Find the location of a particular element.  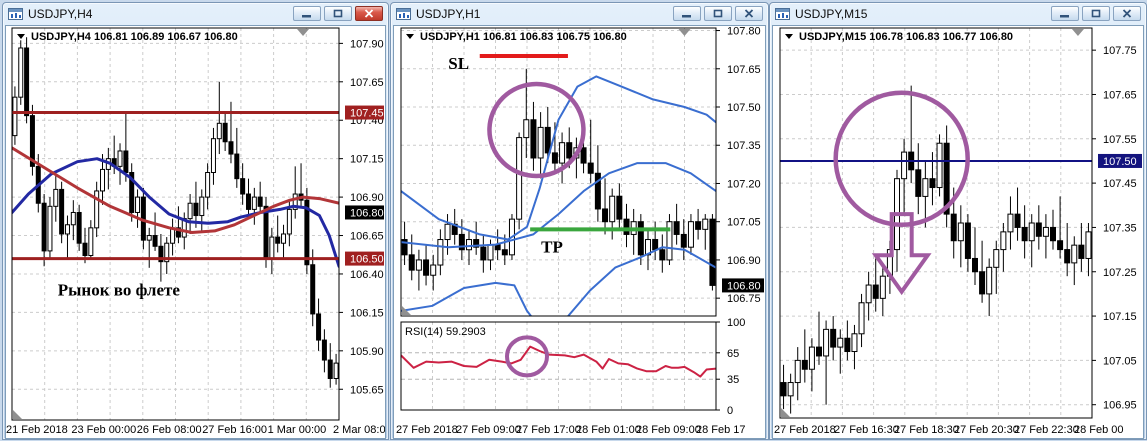

price-badge-label: 106.50 is located at coordinates (367, 260).